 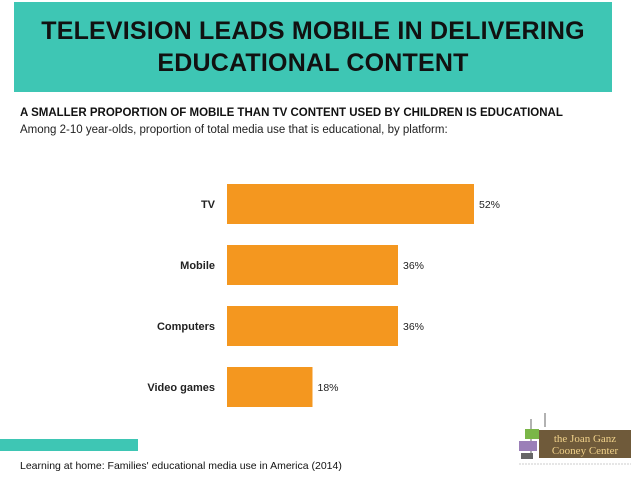 I want to click on logo-text-line-1: the Joan Ganz, so click(x=585, y=439).